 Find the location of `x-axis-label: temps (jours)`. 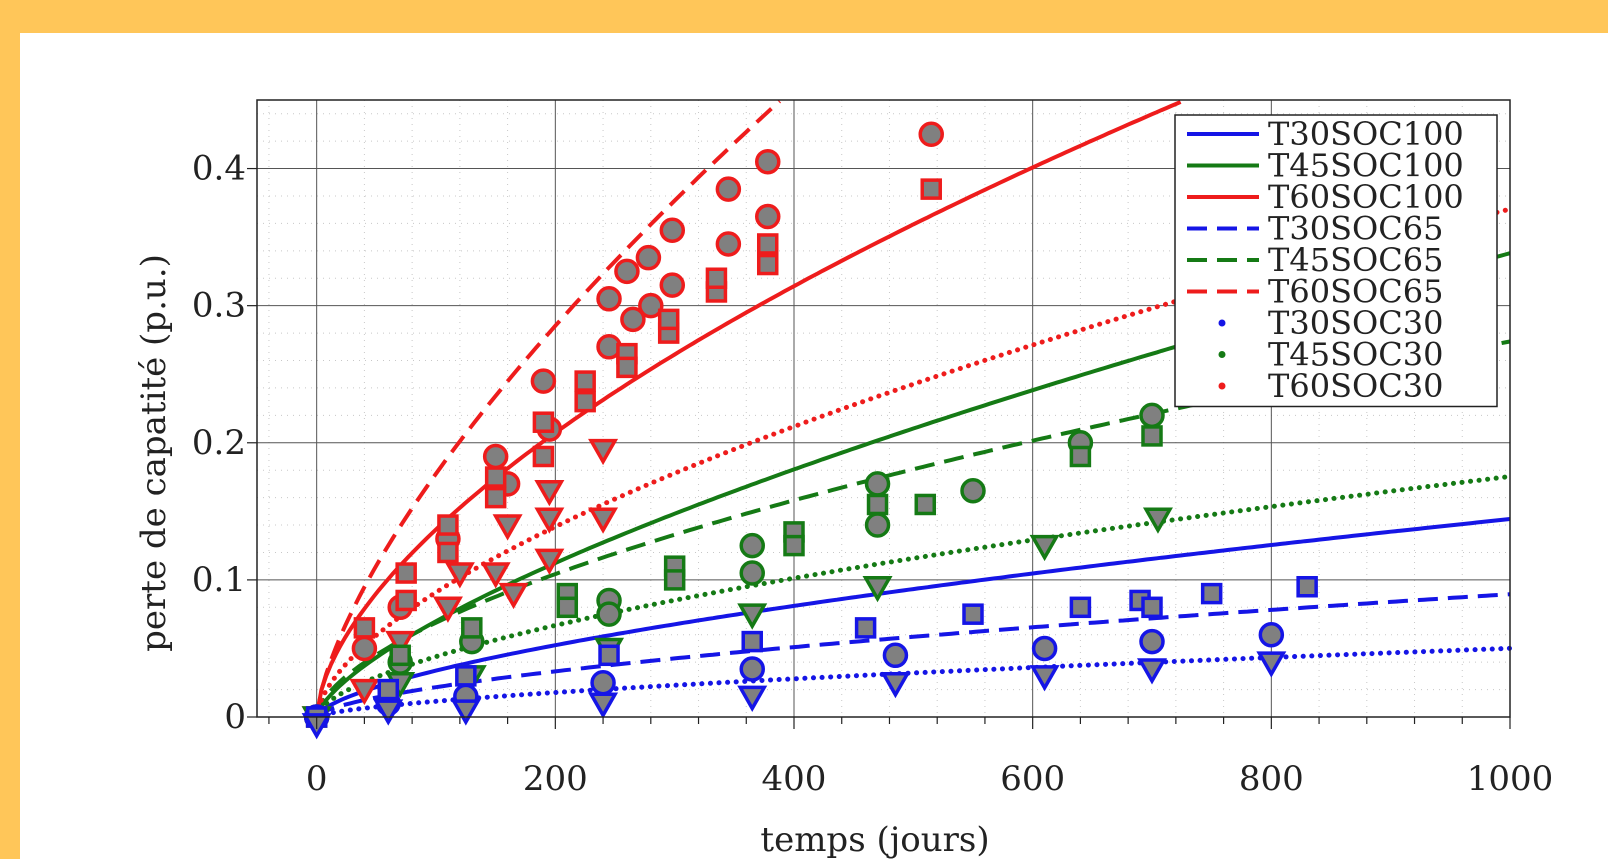

x-axis-label: temps (jours) is located at coordinates (874, 839).